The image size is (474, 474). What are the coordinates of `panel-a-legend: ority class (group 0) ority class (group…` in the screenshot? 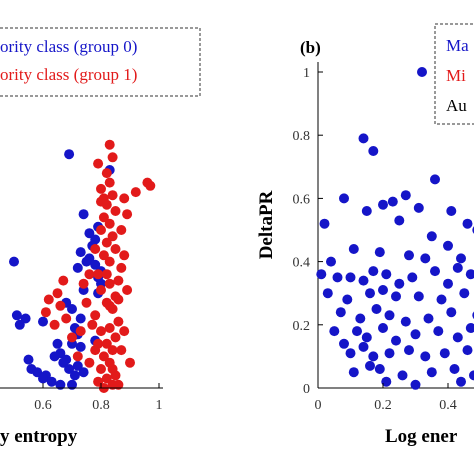 It's located at (100, 62).